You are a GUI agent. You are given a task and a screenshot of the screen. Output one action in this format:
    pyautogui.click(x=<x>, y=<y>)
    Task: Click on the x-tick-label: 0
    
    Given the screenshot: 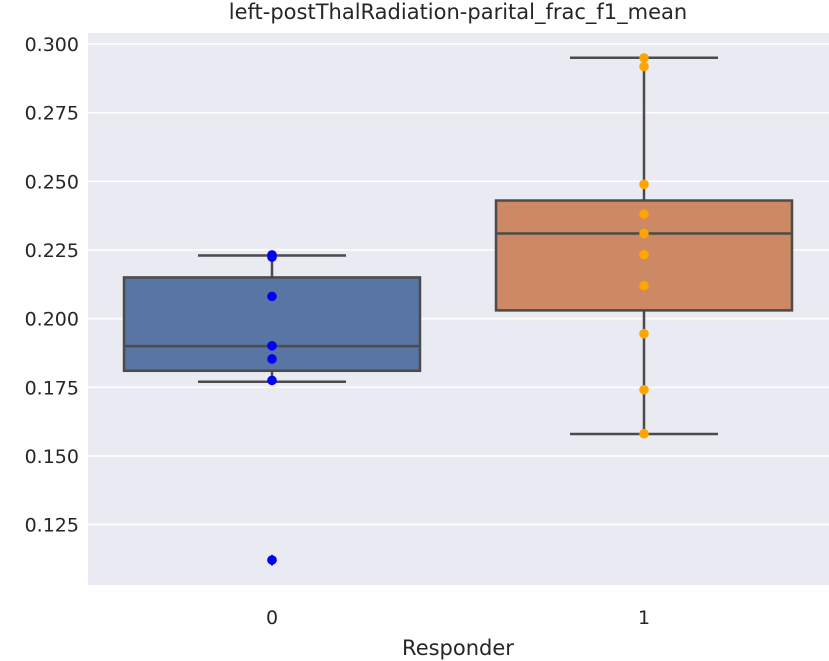 What is the action you would take?
    pyautogui.click(x=272, y=618)
    